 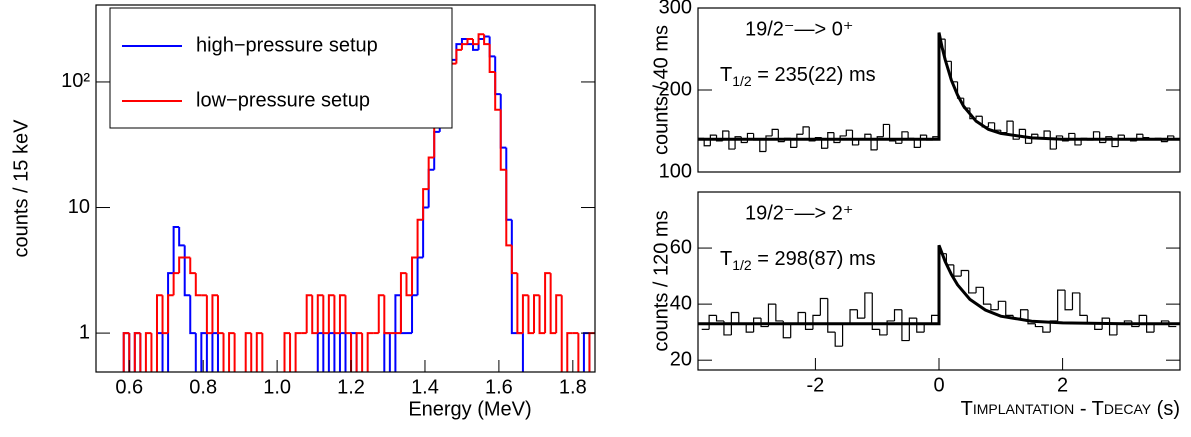 I want to click on x-tick-label: -2, so click(x=816, y=385).